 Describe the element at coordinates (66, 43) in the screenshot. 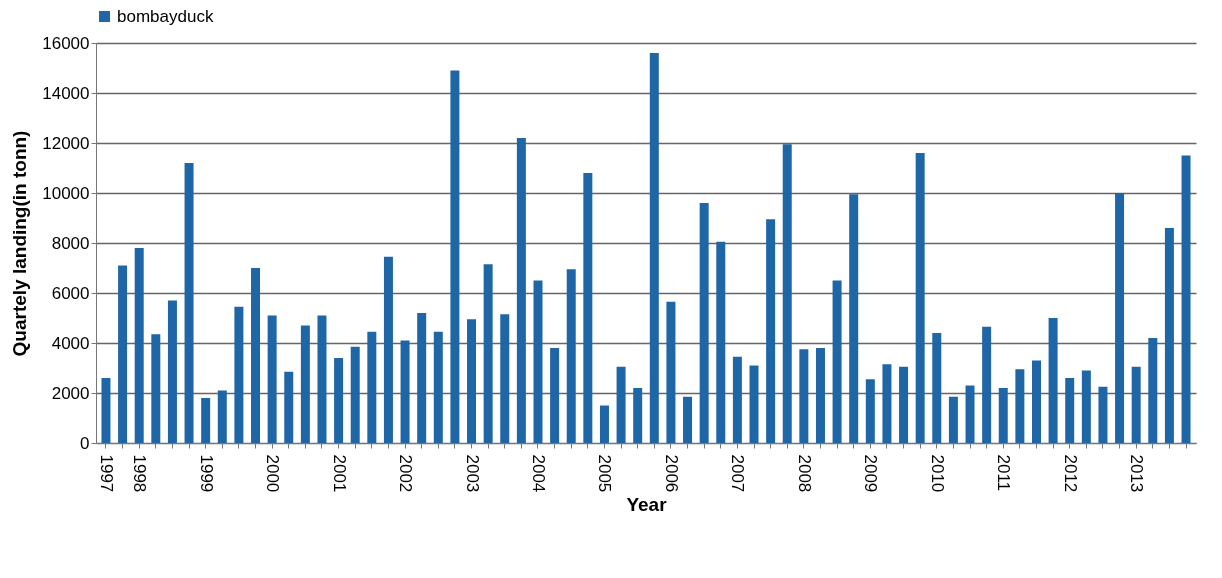

I see `y-tick-label: 16000` at that location.